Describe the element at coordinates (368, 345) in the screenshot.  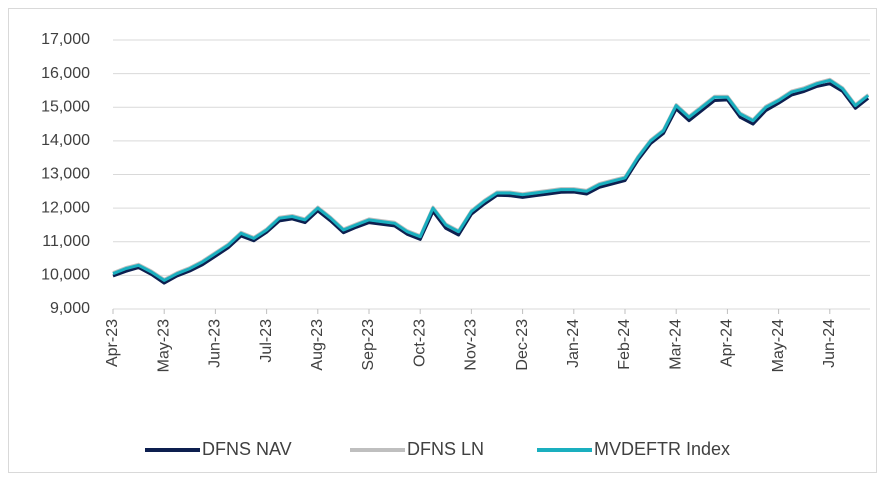
I see `x-tick-label: Sep-23` at that location.